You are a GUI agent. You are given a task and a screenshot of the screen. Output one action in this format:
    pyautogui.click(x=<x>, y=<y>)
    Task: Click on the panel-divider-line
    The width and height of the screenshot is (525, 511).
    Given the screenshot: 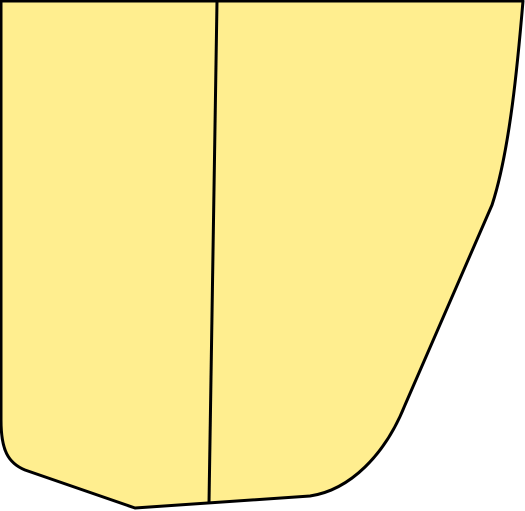 What is the action you would take?
    pyautogui.click(x=213, y=252)
    